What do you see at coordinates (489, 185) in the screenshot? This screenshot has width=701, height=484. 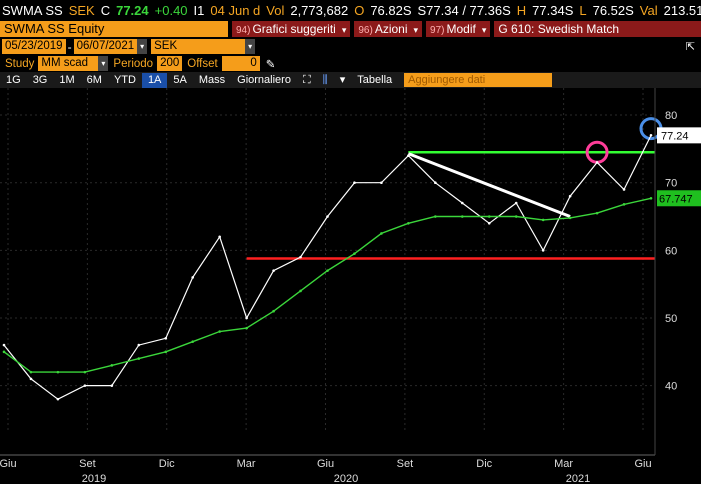 I see `trend-line` at bounding box center [489, 185].